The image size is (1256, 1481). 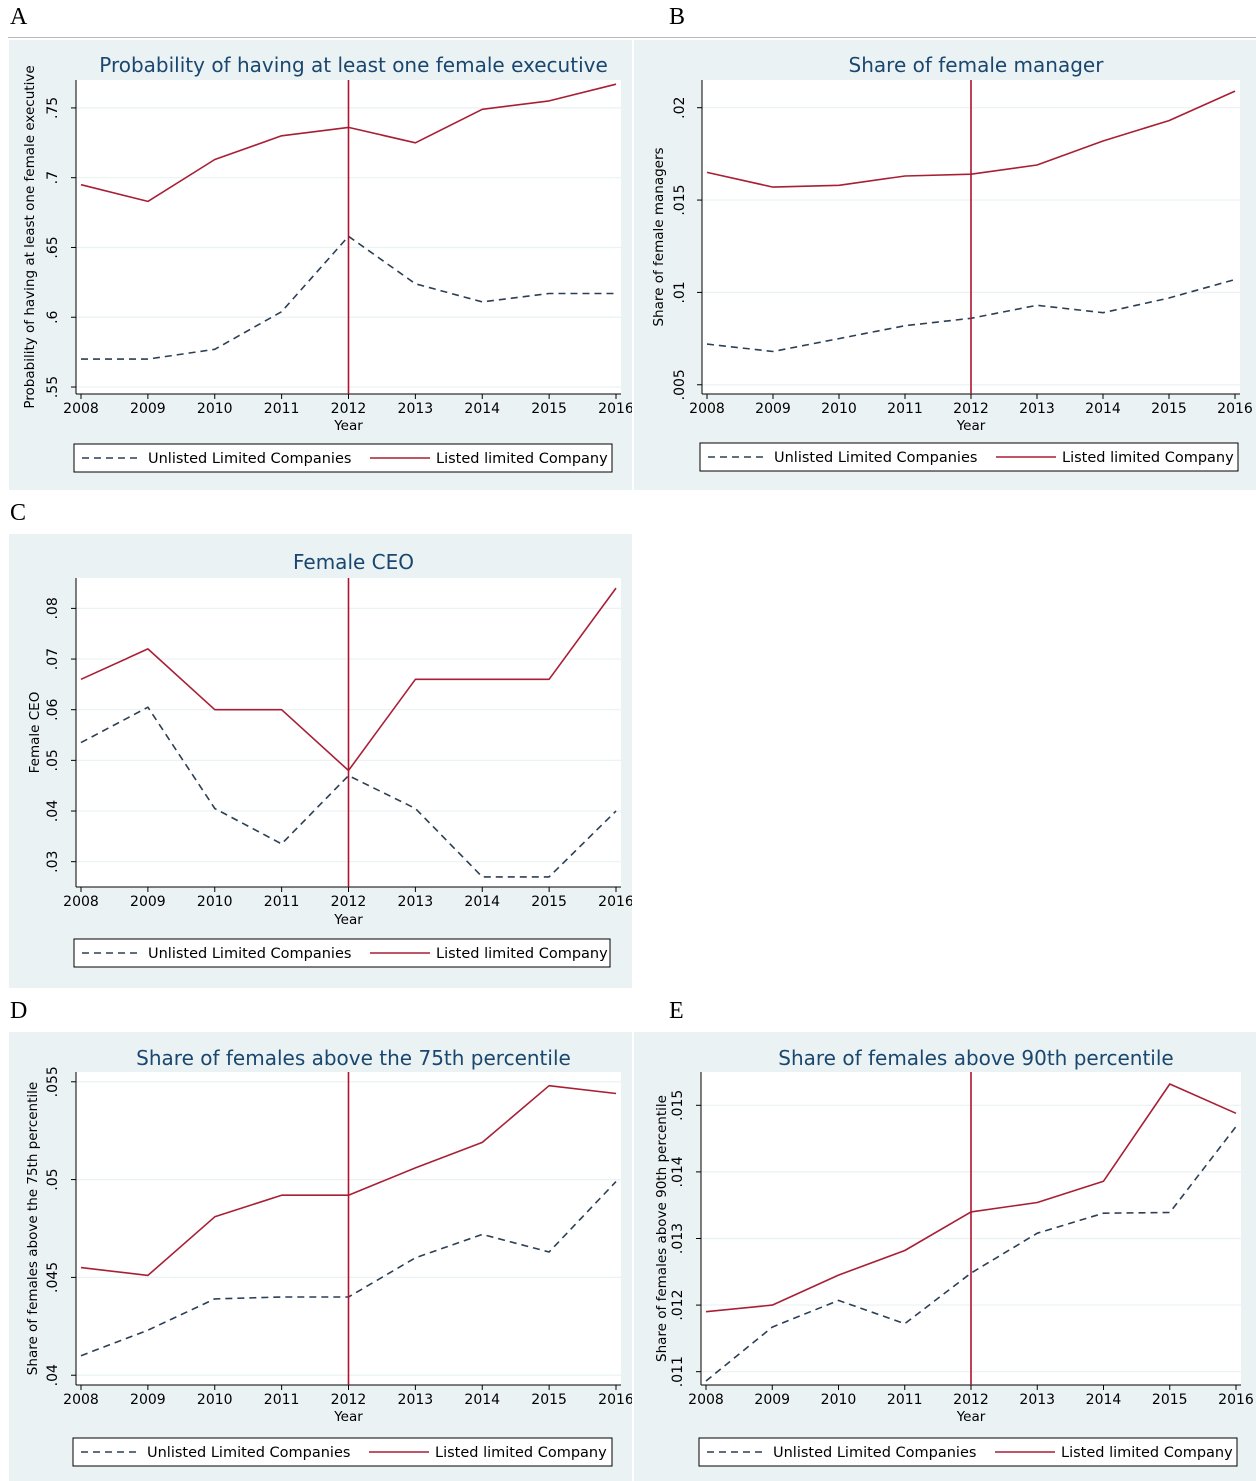 What do you see at coordinates (662, 1228) in the screenshot?
I see `y-axis-label: Share of females above 90th percentile` at bounding box center [662, 1228].